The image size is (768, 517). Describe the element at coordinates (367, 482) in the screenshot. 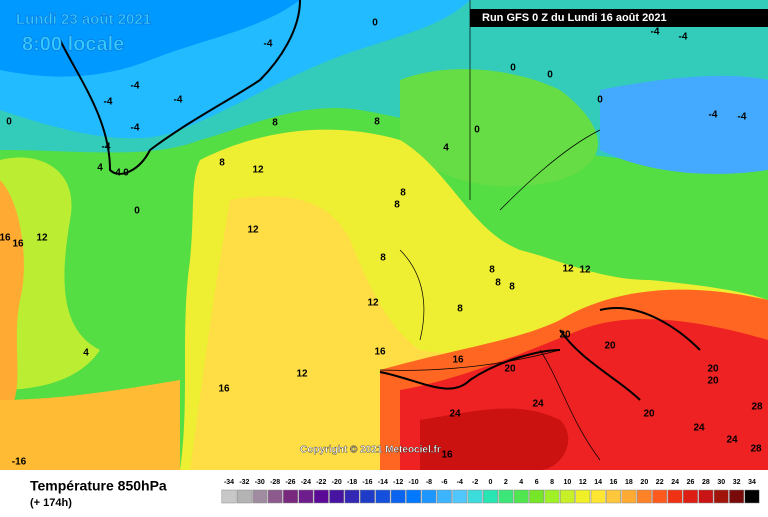

I see `legend-label: -16` at that location.